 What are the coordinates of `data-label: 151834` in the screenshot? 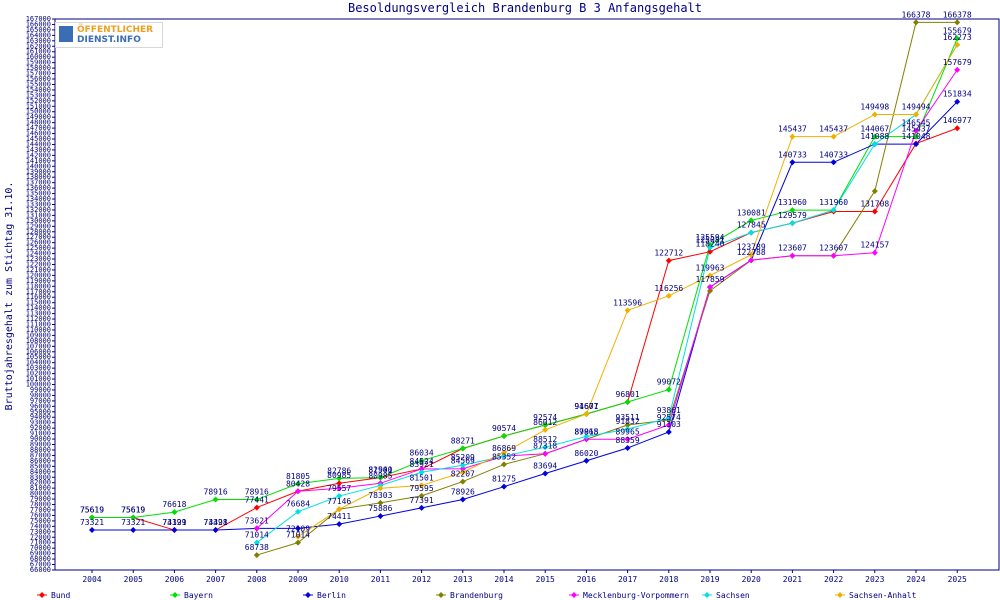 It's located at (957, 94).